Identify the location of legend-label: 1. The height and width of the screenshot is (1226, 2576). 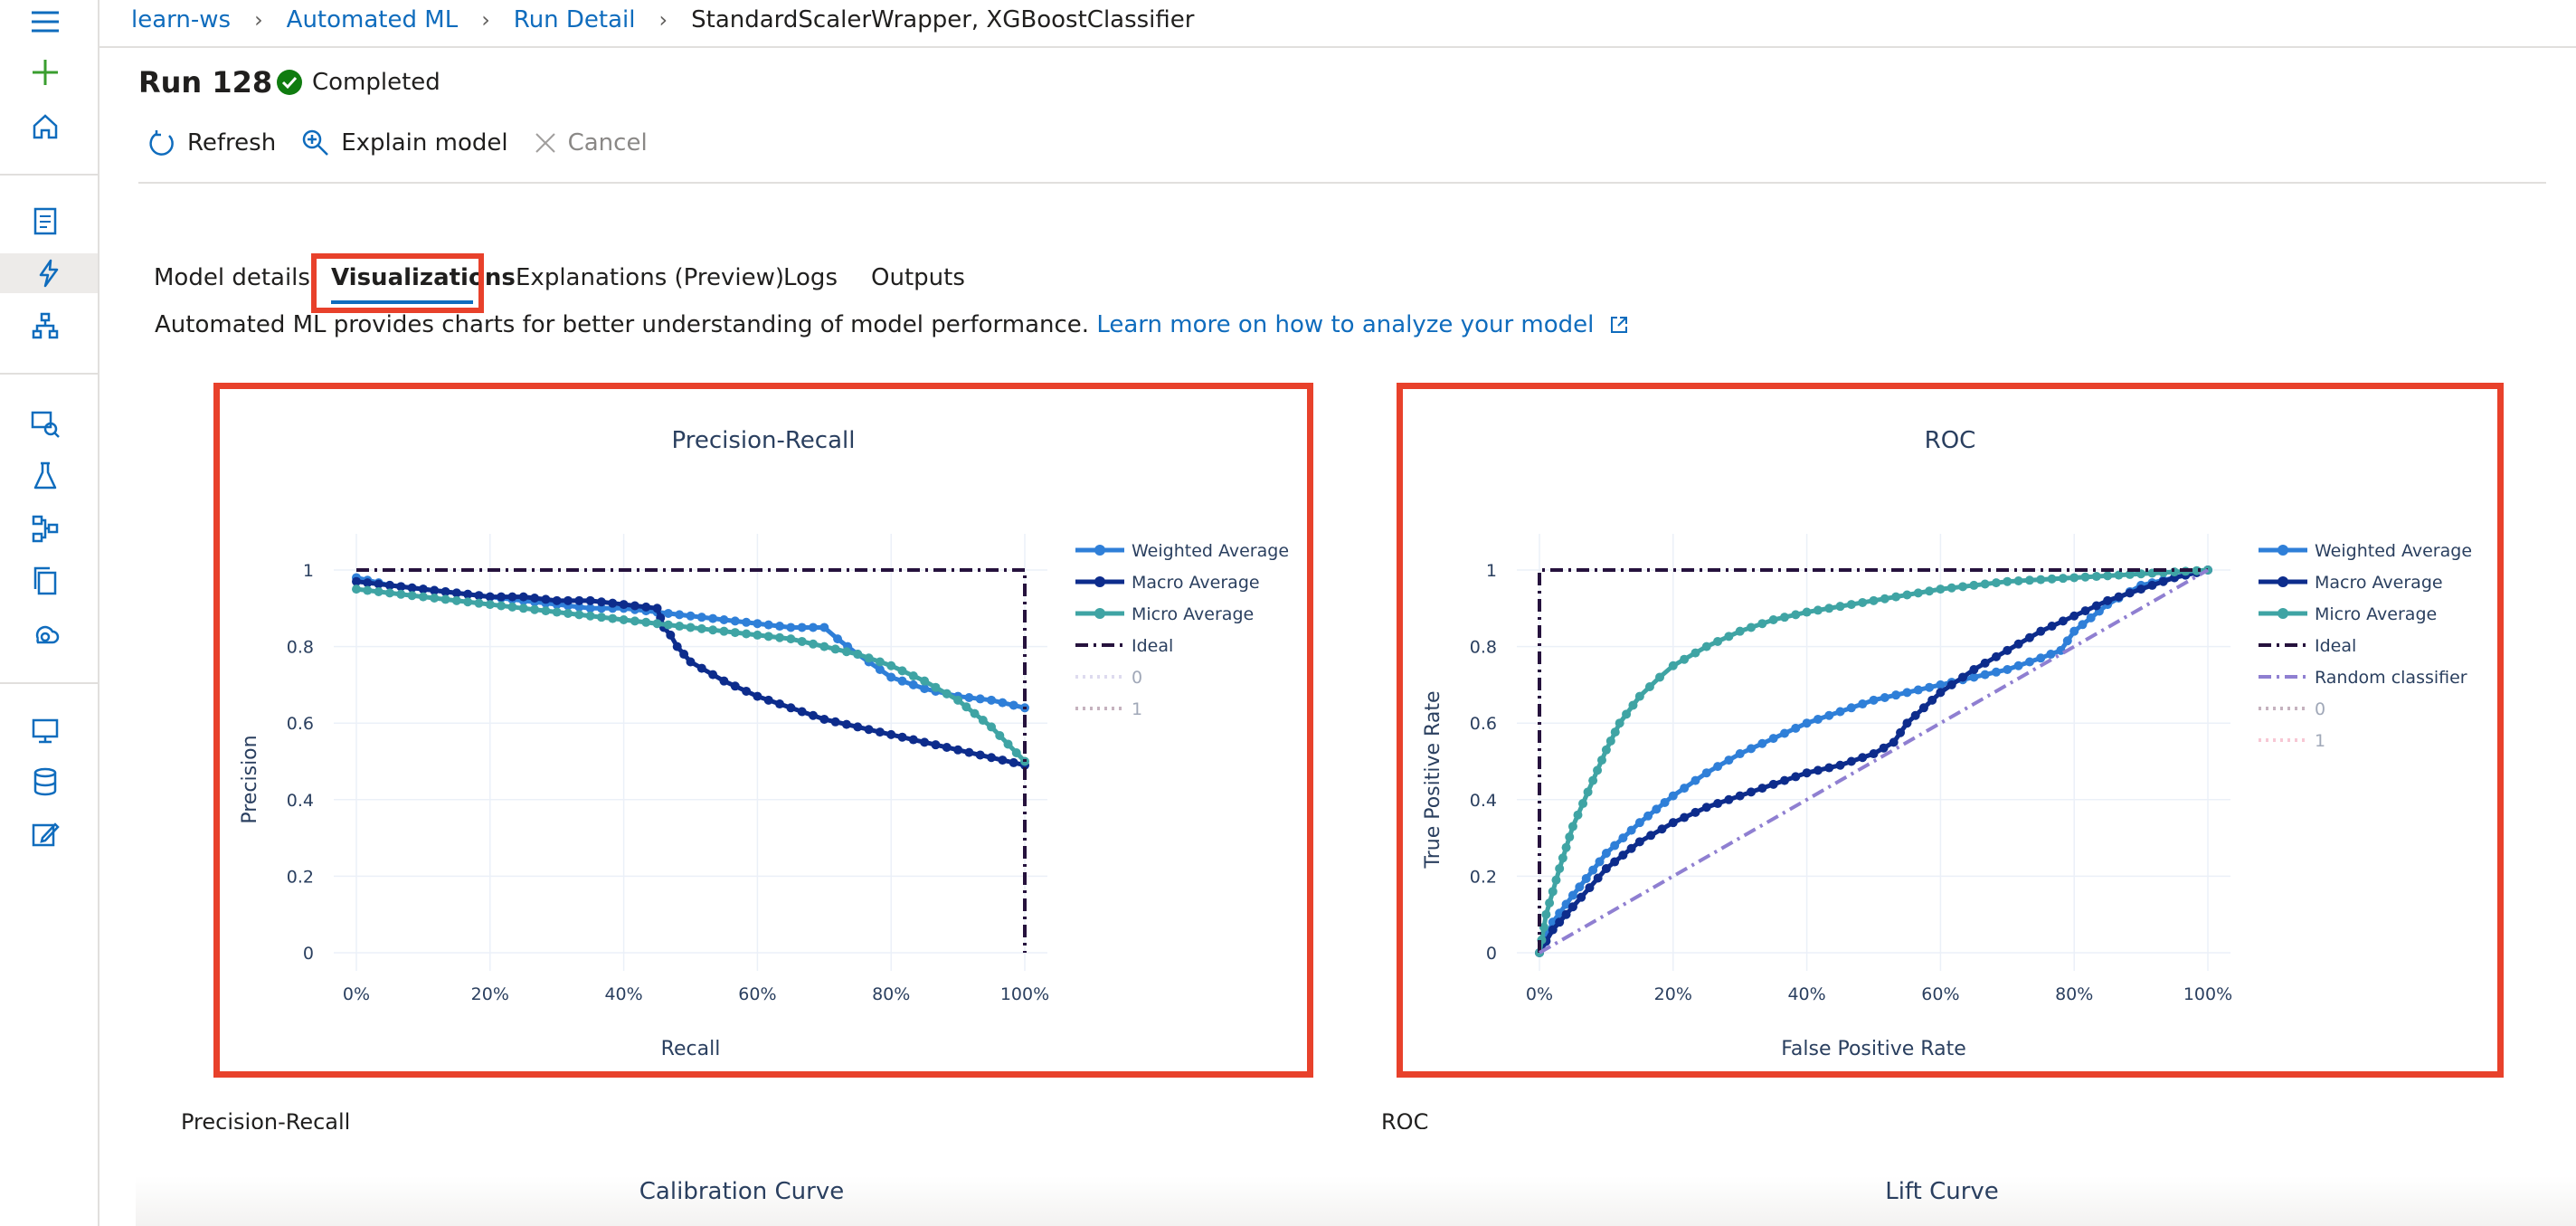
(2320, 741).